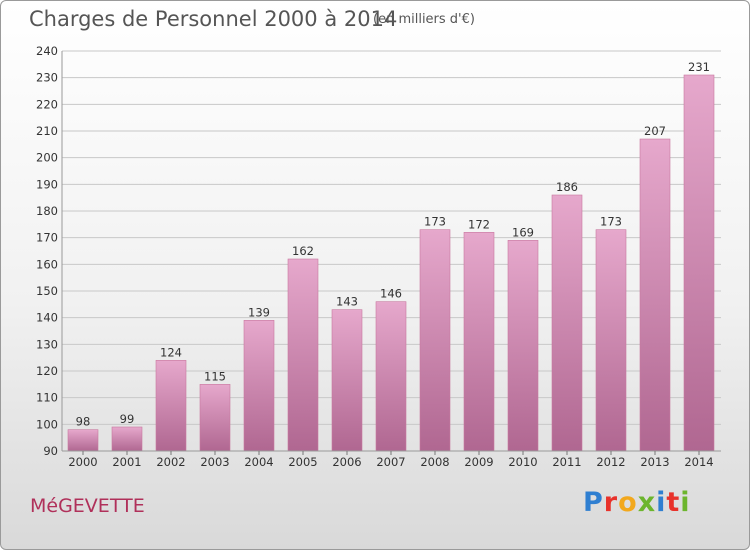 The width and height of the screenshot is (750, 550). Describe the element at coordinates (47, 291) in the screenshot. I see `y-tick-label: 150` at that location.